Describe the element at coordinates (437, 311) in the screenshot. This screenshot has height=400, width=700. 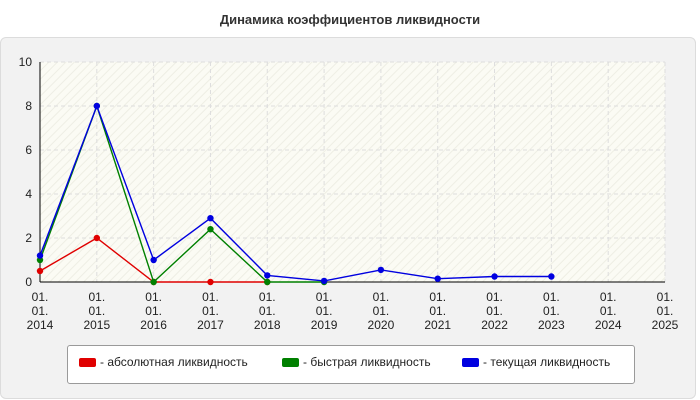
I see `x-tick-label: 01. 01. 2021` at that location.